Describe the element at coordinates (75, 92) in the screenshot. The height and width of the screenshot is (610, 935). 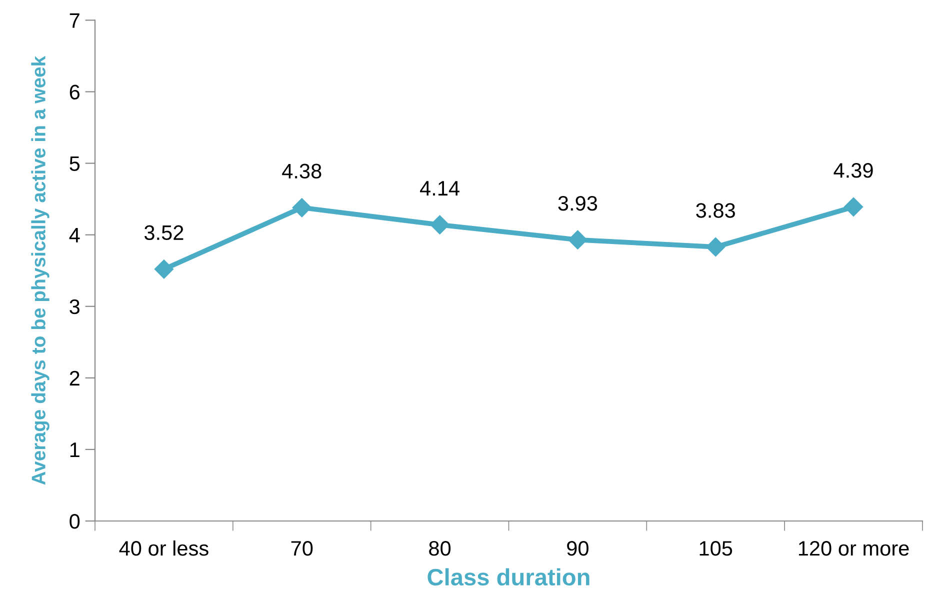
I see `y-tick-label: 6` at that location.